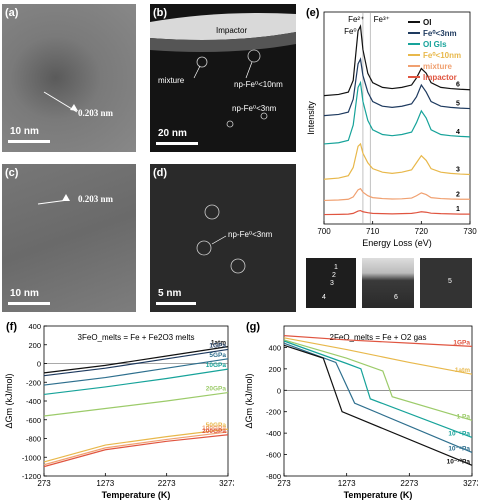  What do you see at coordinates (170, 293) in the screenshot?
I see `scale-label-d: 5 nm` at bounding box center [170, 293].